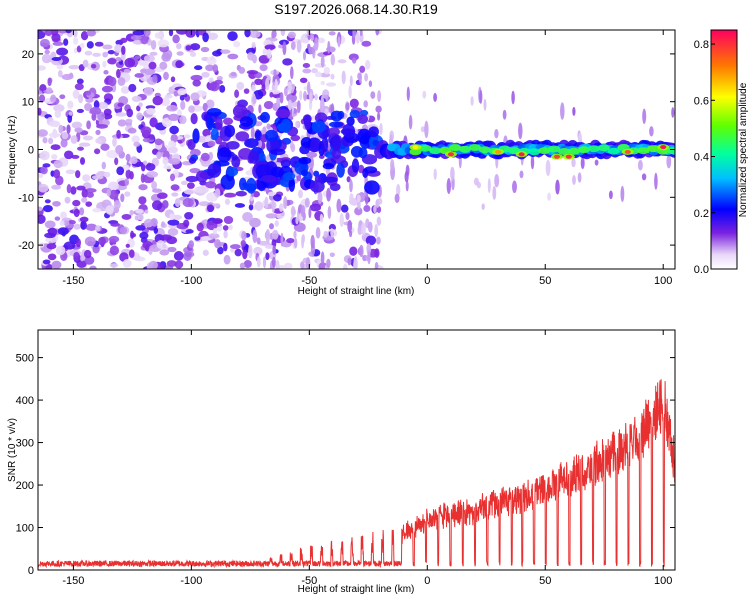  Describe the element at coordinates (31, 571) in the screenshot. I see `snr-ytick-label: 0` at that location.